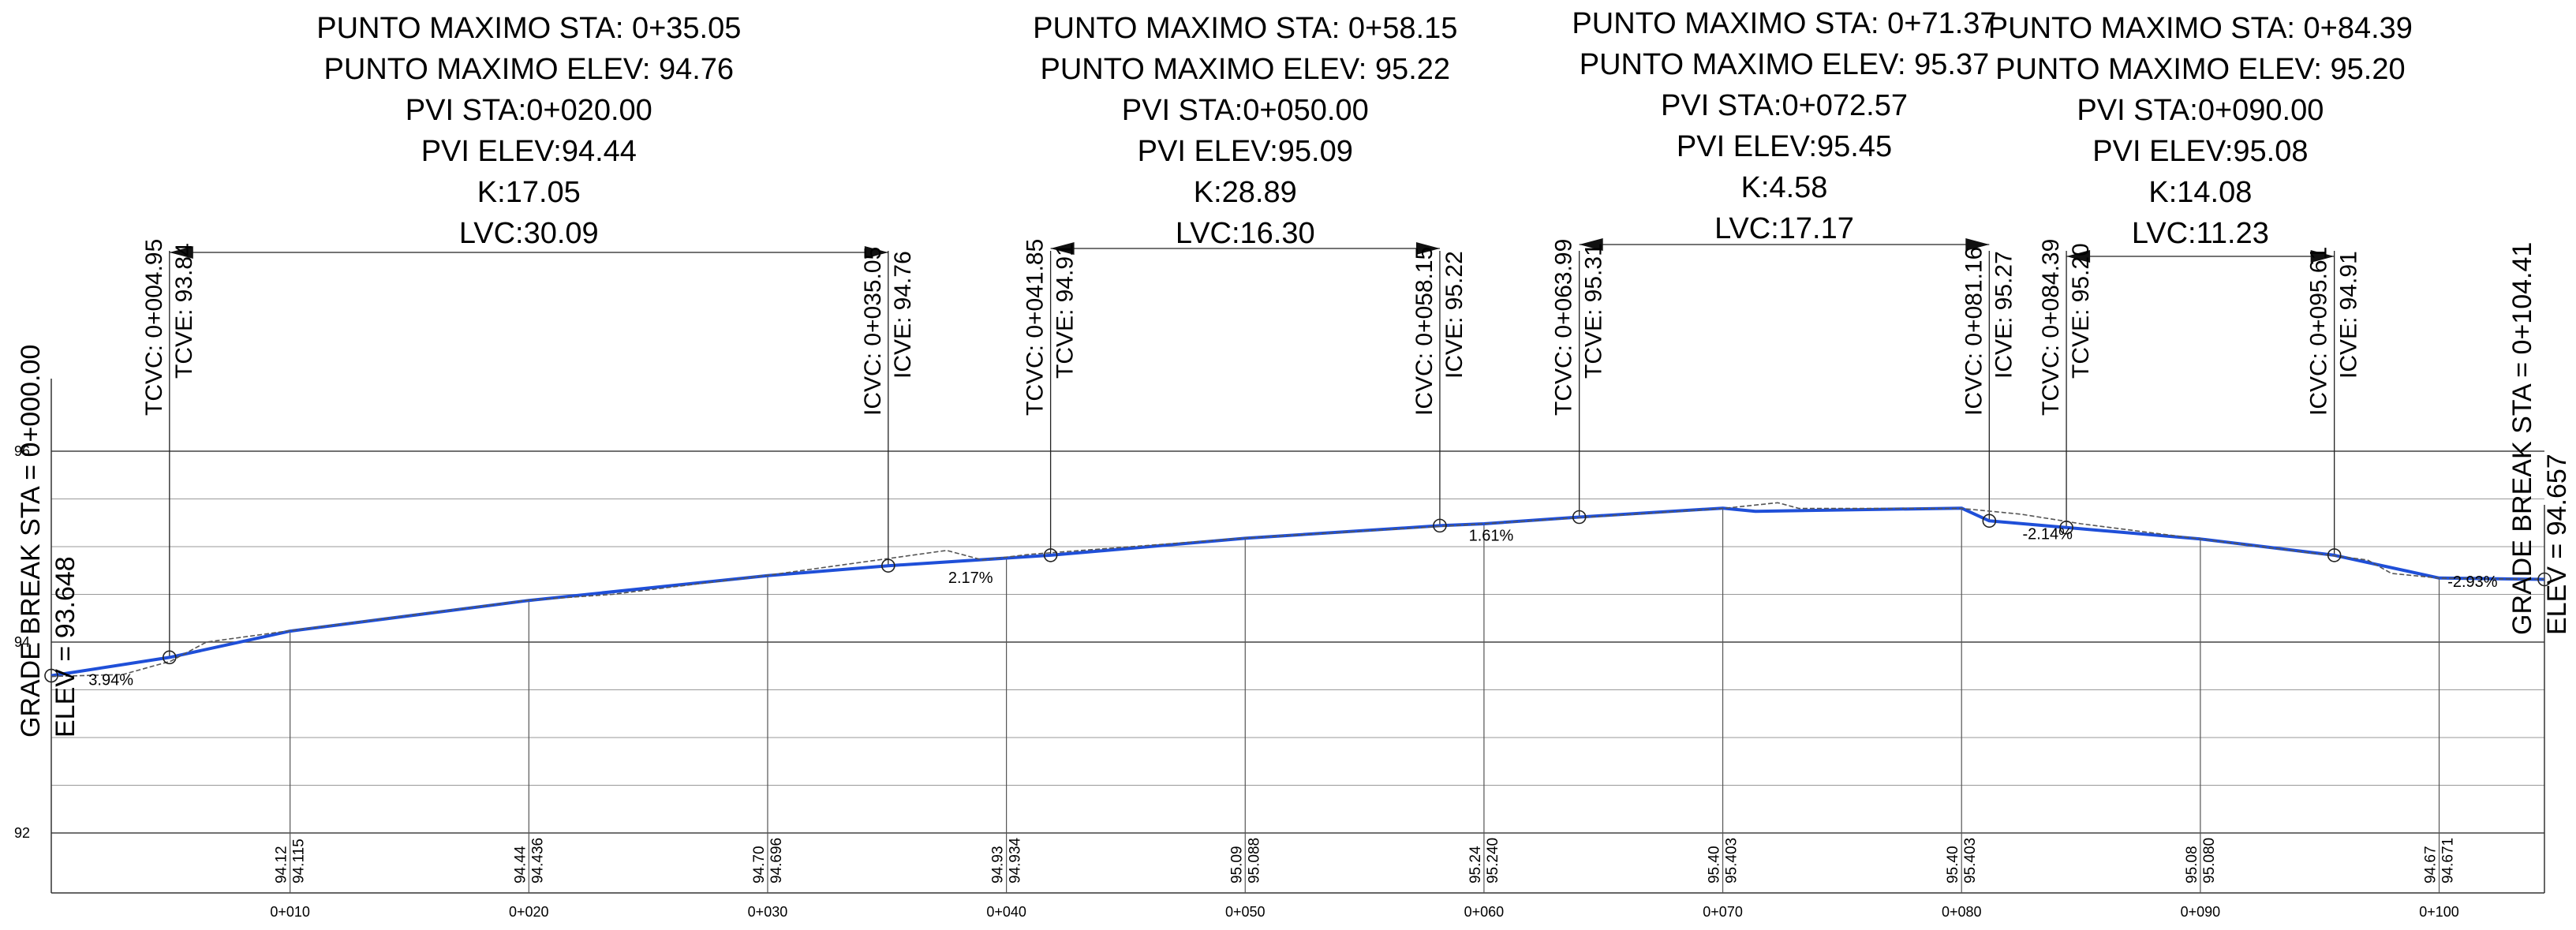 The height and width of the screenshot is (930, 2576). Describe the element at coordinates (537, 861) in the screenshot. I see `design-elevation-value: 94.436` at that location.